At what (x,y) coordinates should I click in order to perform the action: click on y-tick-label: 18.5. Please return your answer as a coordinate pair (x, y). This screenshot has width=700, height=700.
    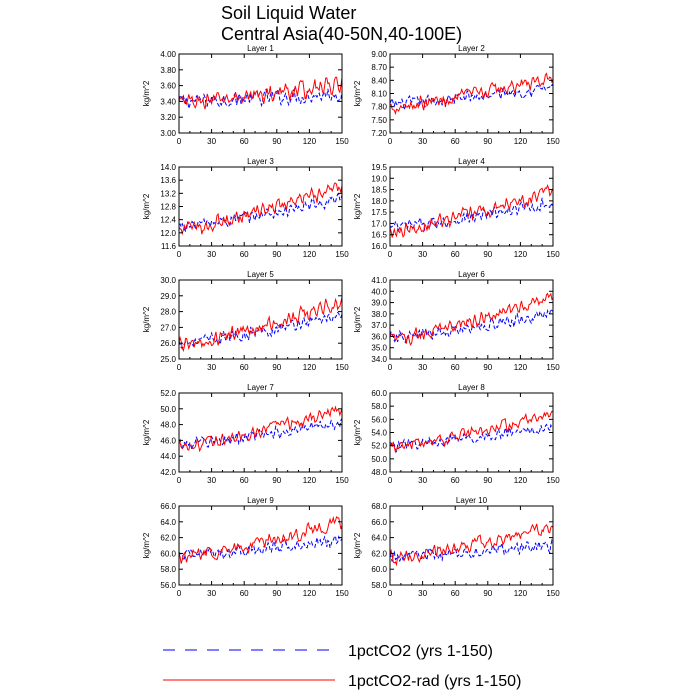
    Looking at the image, I should click on (379, 190).